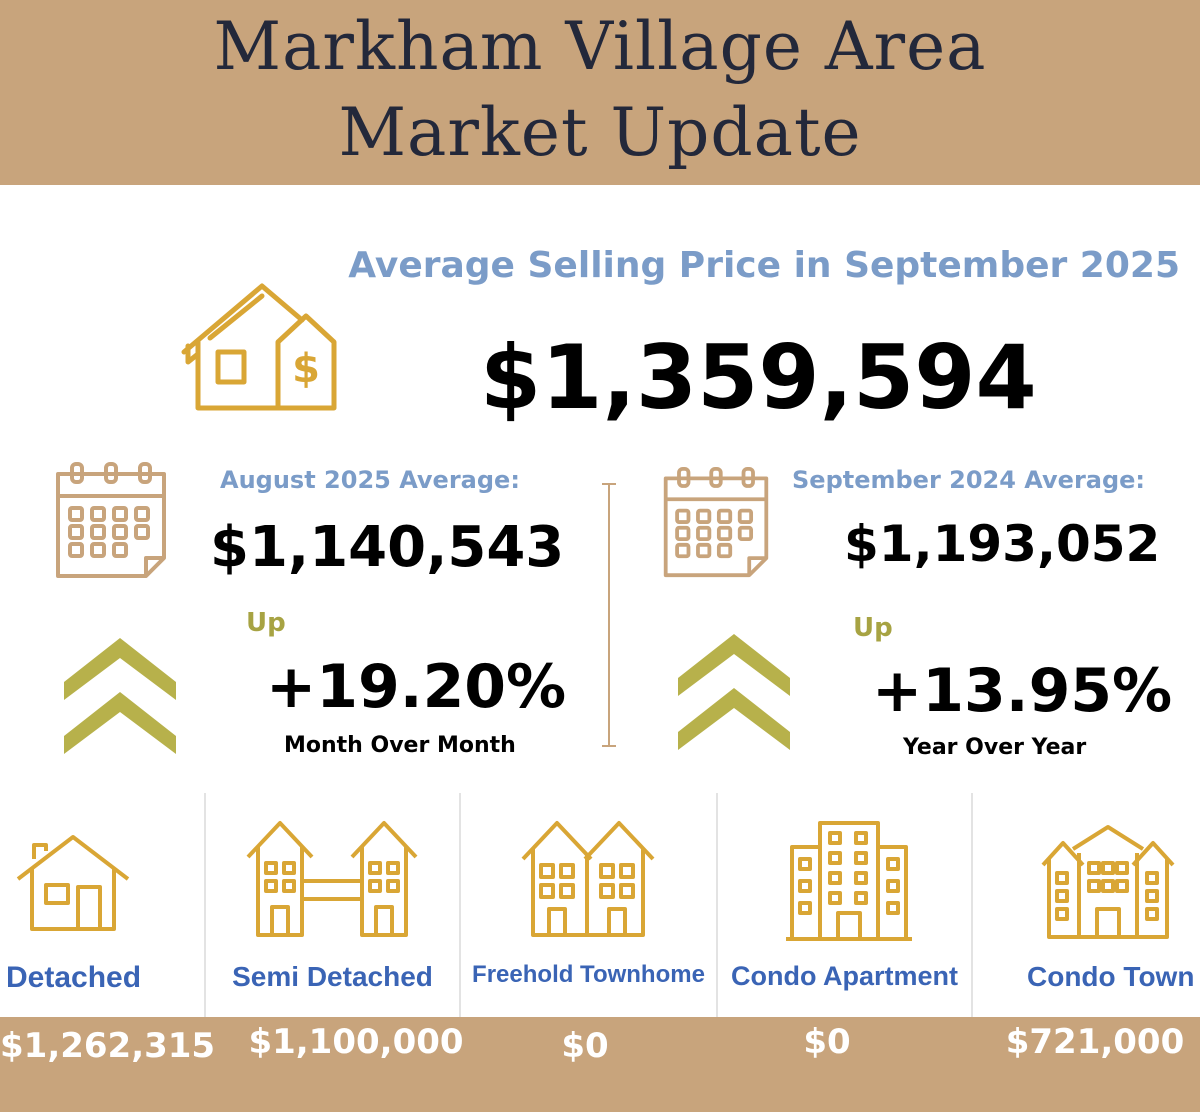 This screenshot has width=1200, height=1112. Describe the element at coordinates (764, 265) in the screenshot. I see `average-price-title: Average Selling Price in September 2025` at that location.